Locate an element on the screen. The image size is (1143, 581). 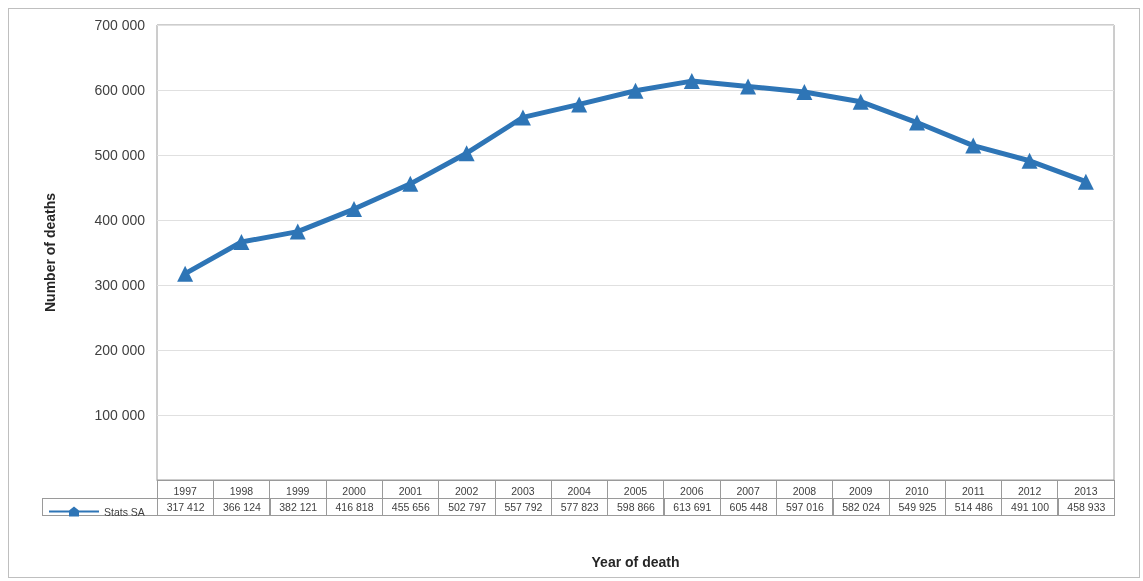
x-tick-label: 1999 is located at coordinates (298, 490).